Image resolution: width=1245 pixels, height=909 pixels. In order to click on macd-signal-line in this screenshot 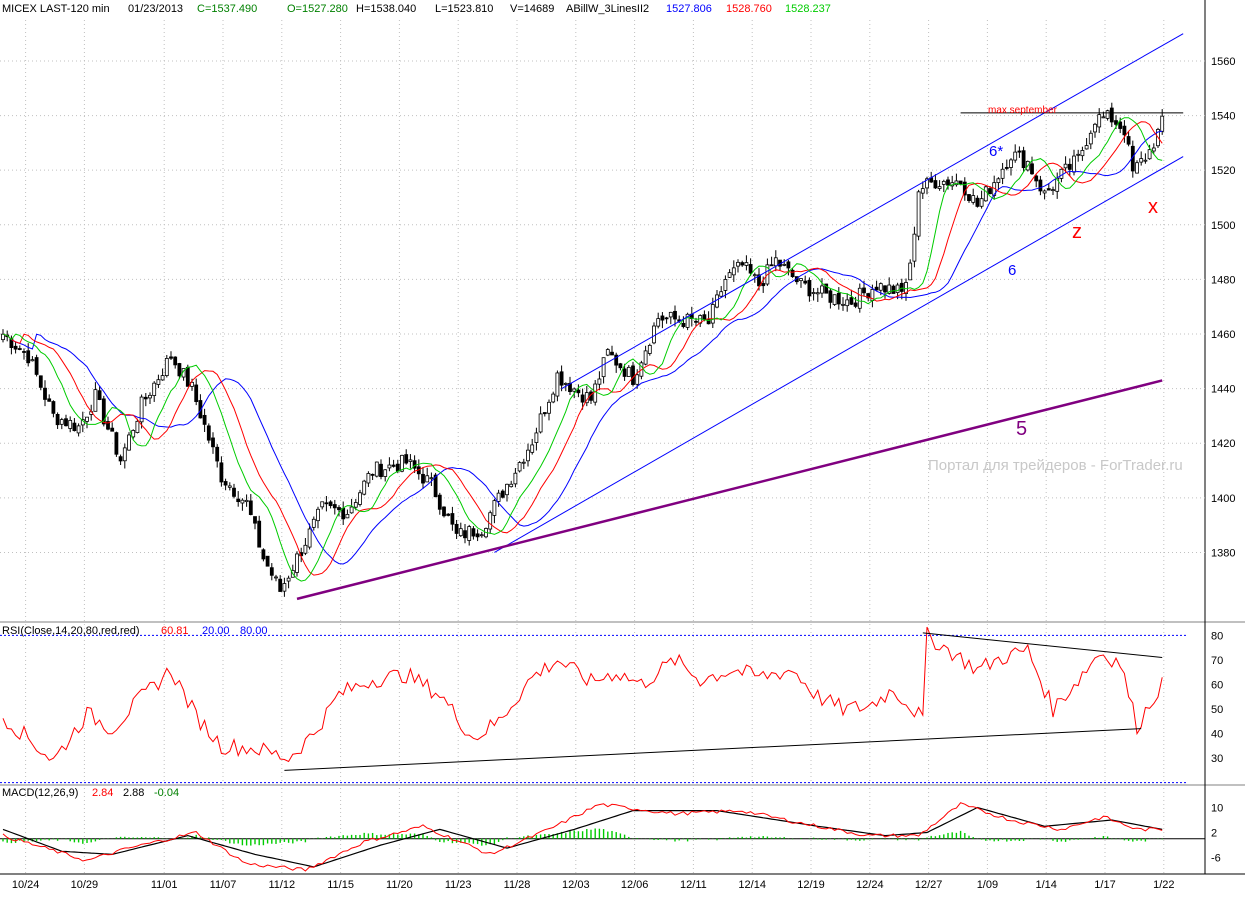, I will do `click(582, 837)`.